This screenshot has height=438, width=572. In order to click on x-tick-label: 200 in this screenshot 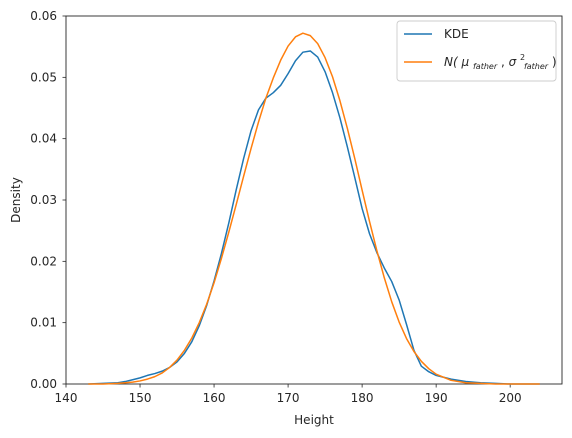, I will do `click(510, 398)`.